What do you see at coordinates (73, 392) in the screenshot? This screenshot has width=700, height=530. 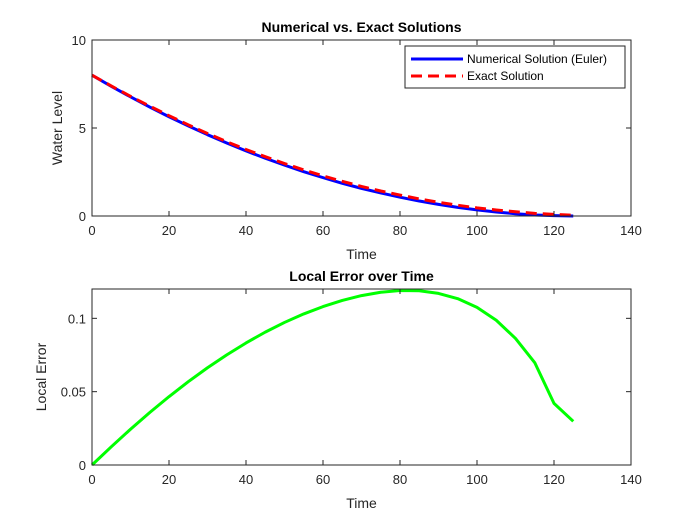 I see `chart-2-y-tick-label: 0.05` at bounding box center [73, 392].